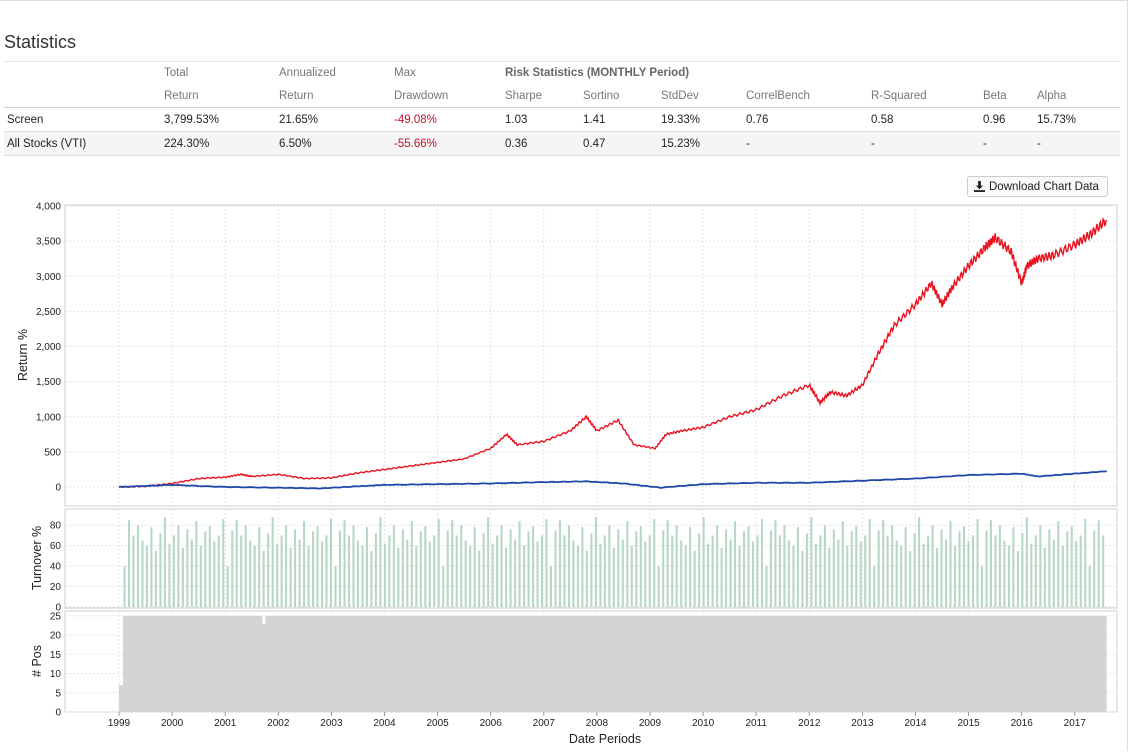  Describe the element at coordinates (1077, 119) in the screenshot. I see `table-cell: 15.73%` at that location.